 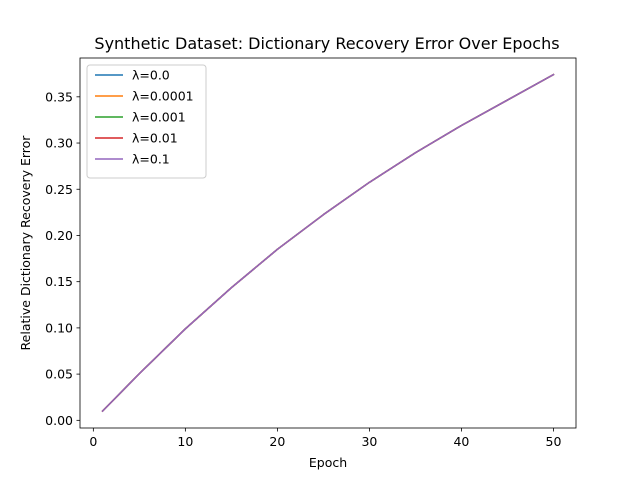 What do you see at coordinates (277, 441) in the screenshot?
I see `x-tick-label-2: 20` at bounding box center [277, 441].